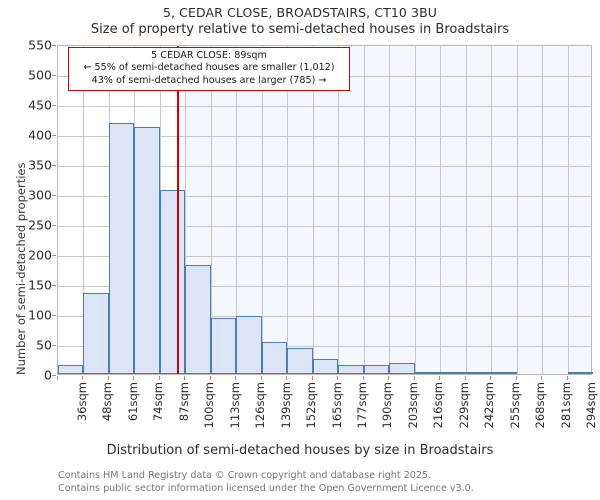  I want to click on y-axis-ticks: 0 50 100 150 200 250 300 350 400 450 500 550, so click(28, 210).